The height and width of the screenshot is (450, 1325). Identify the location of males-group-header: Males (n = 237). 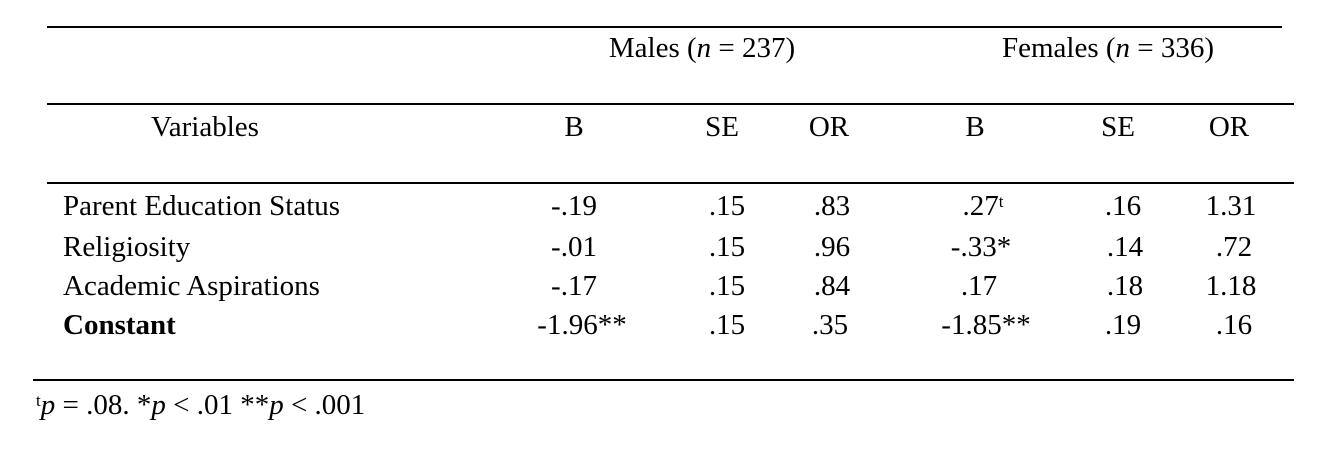
(702, 48).